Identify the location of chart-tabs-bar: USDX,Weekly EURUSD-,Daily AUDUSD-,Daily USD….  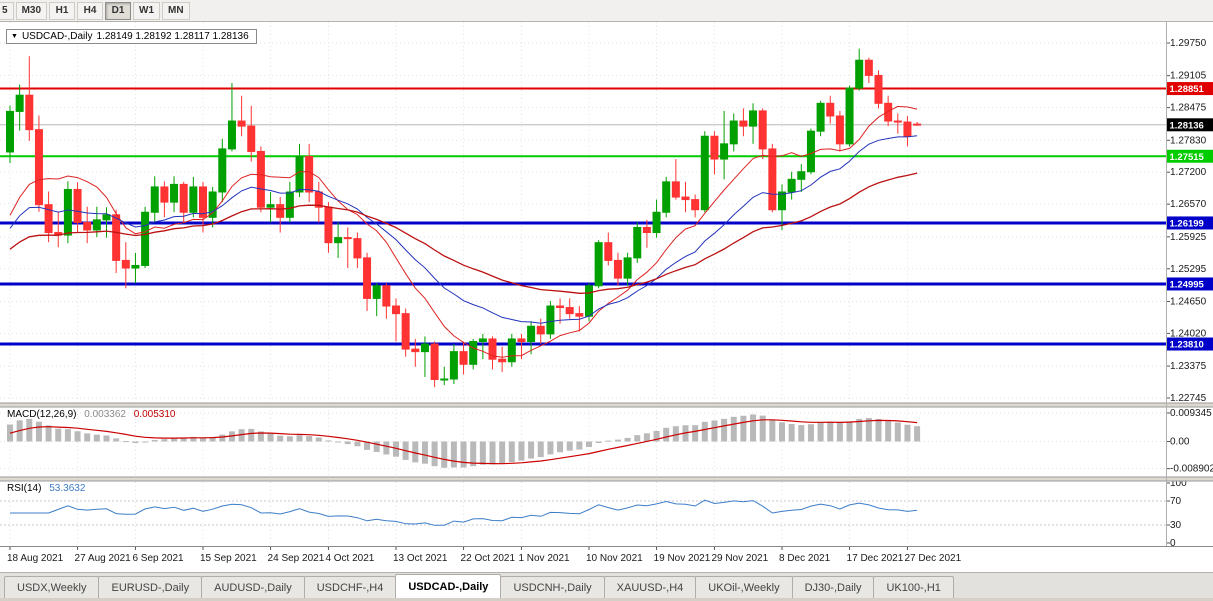
(606, 585).